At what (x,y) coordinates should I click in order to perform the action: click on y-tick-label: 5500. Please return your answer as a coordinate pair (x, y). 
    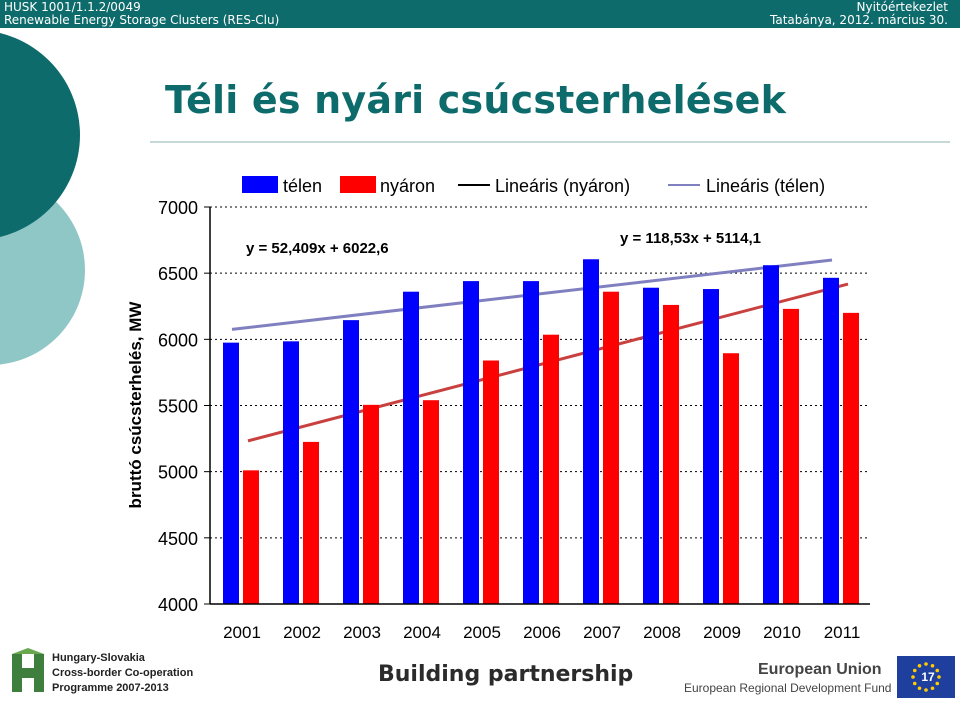
    Looking at the image, I should click on (178, 407).